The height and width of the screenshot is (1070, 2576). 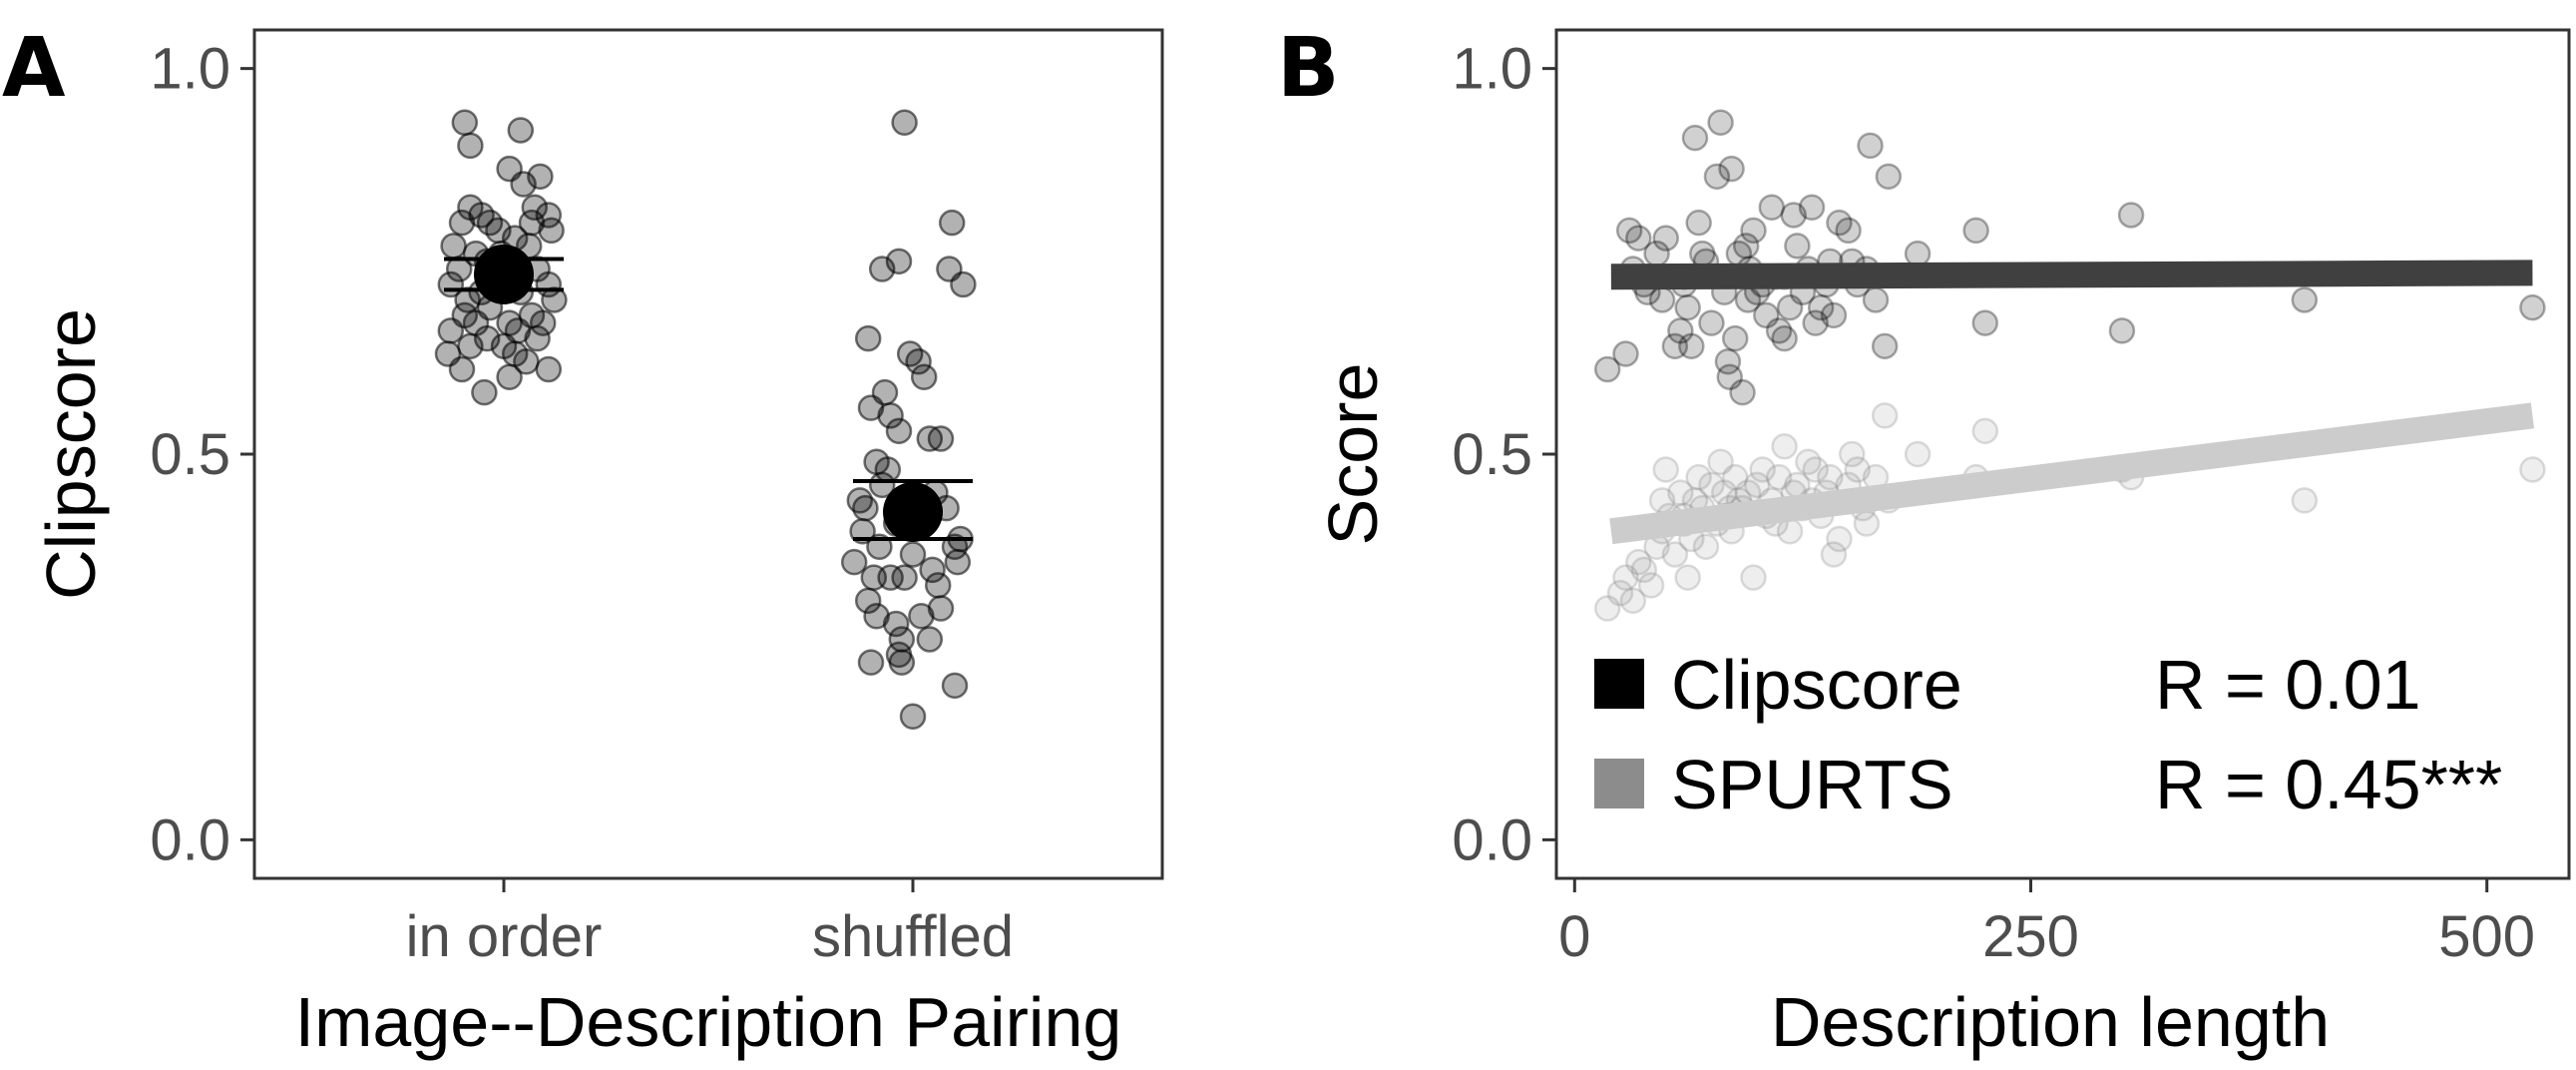 I want to click on legend-label-spurts: SPURTS, so click(x=1812, y=784).